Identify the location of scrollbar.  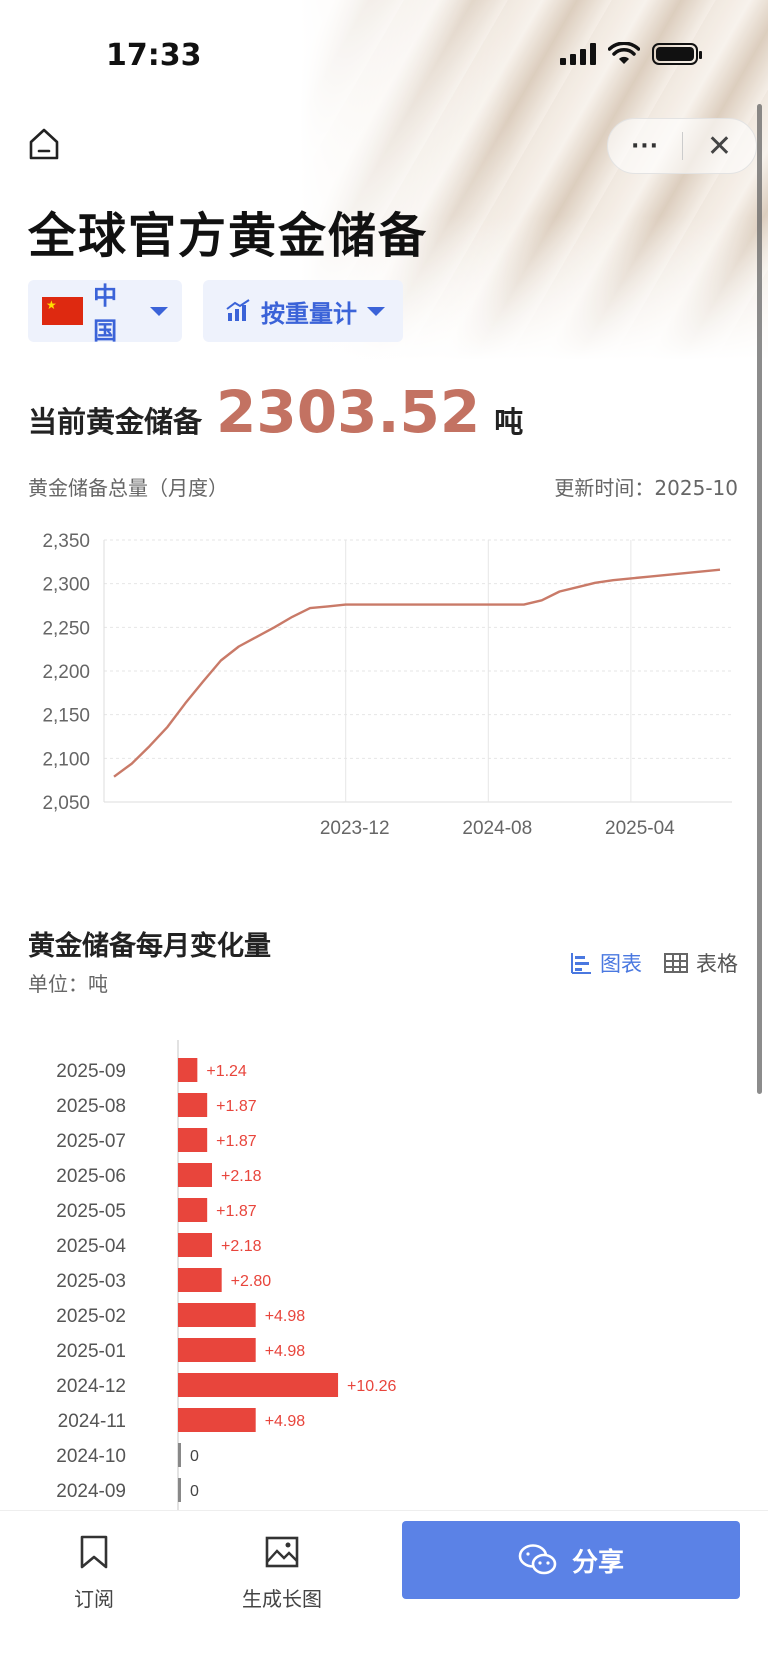
(759, 599).